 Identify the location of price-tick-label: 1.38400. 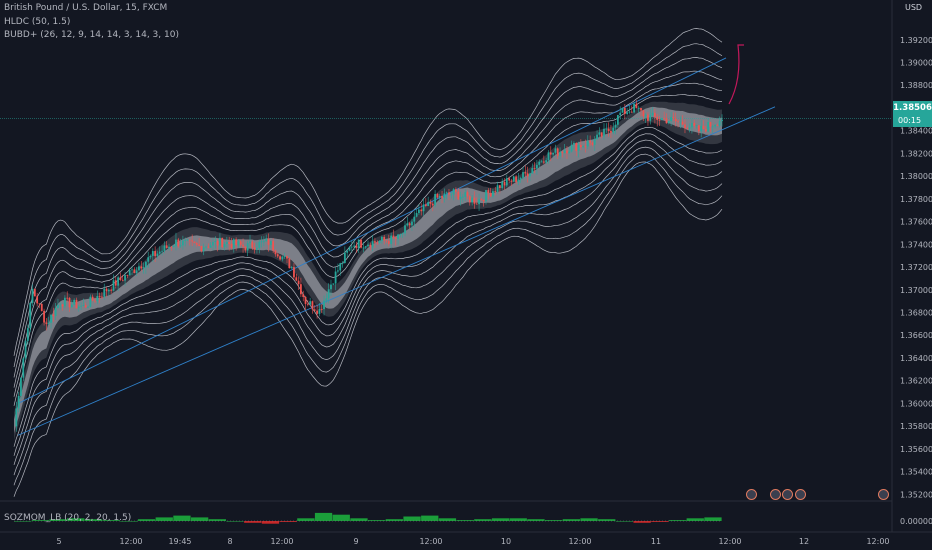
(916, 131).